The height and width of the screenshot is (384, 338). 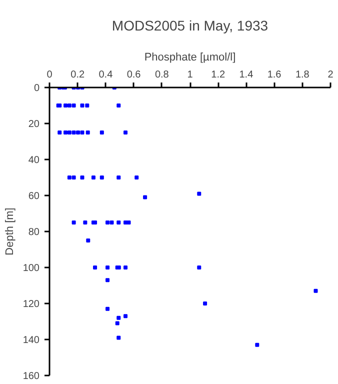 What do you see at coordinates (34, 232) in the screenshot?
I see `y-tick-label: 80` at bounding box center [34, 232].